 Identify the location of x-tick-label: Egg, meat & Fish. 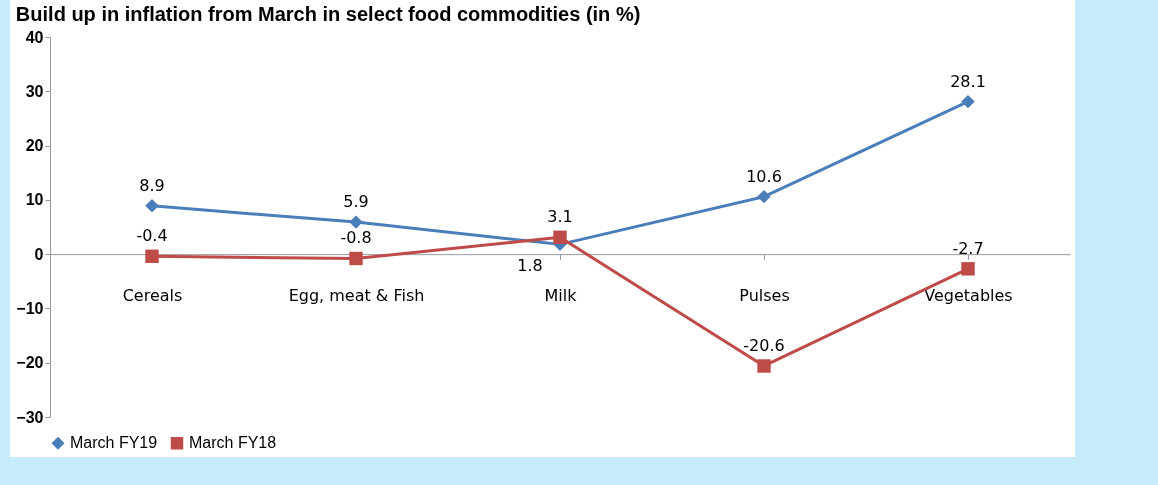
(356, 295).